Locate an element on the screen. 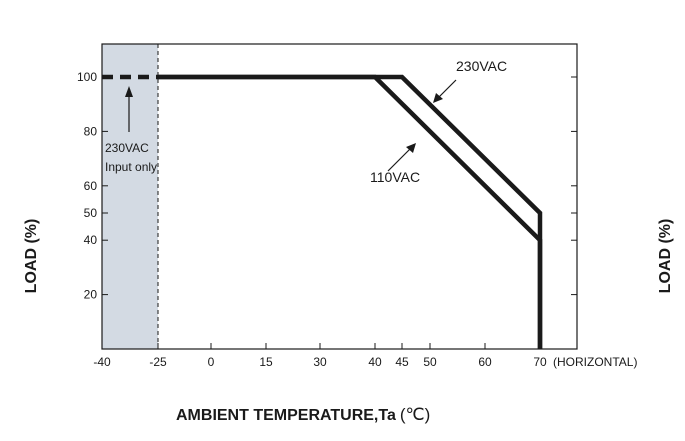 This screenshot has height=441, width=685. arrow-110vac-line is located at coordinates (399, 160).